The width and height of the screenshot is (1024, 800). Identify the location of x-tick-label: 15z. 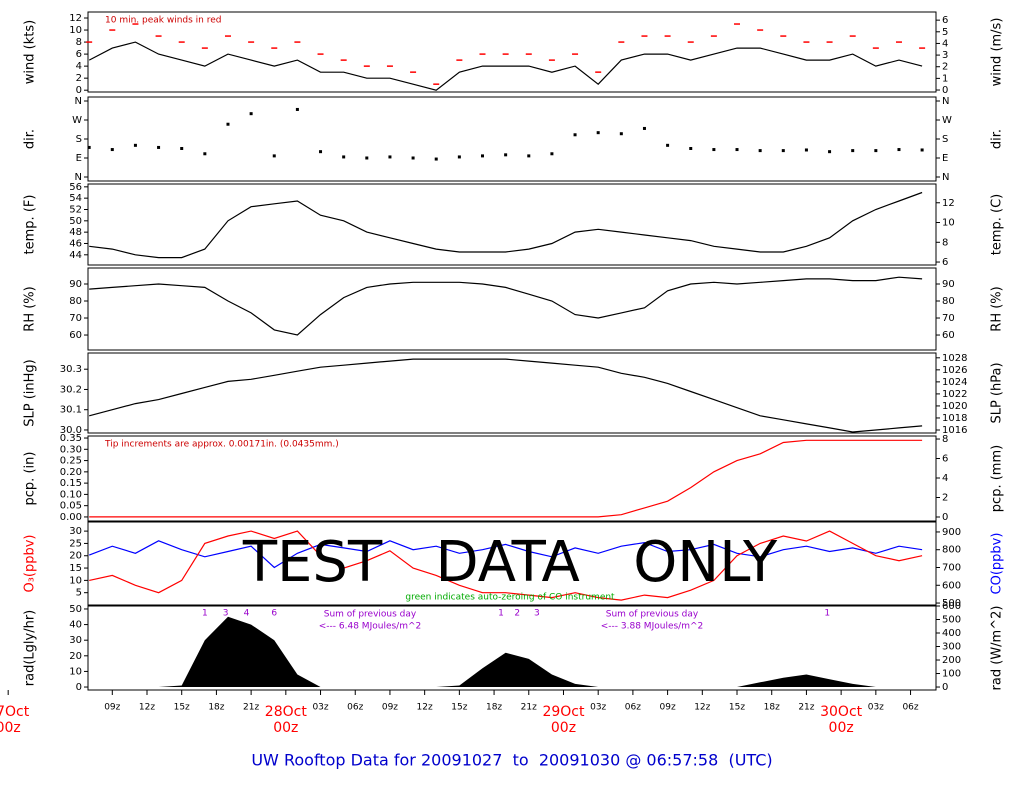
(737, 708).